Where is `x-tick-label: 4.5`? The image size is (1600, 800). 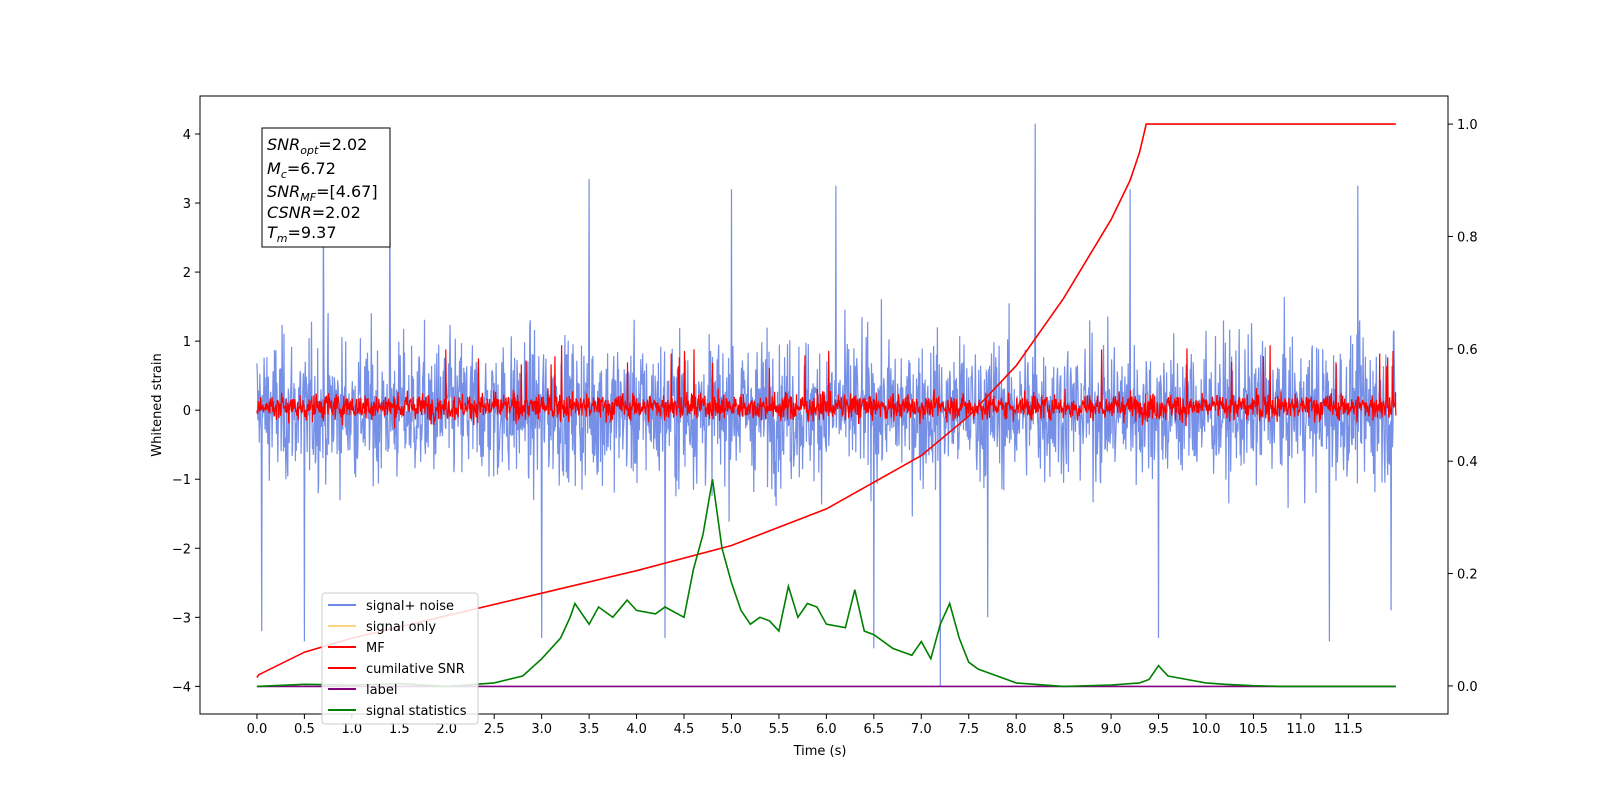
x-tick-label: 4.5 is located at coordinates (684, 729).